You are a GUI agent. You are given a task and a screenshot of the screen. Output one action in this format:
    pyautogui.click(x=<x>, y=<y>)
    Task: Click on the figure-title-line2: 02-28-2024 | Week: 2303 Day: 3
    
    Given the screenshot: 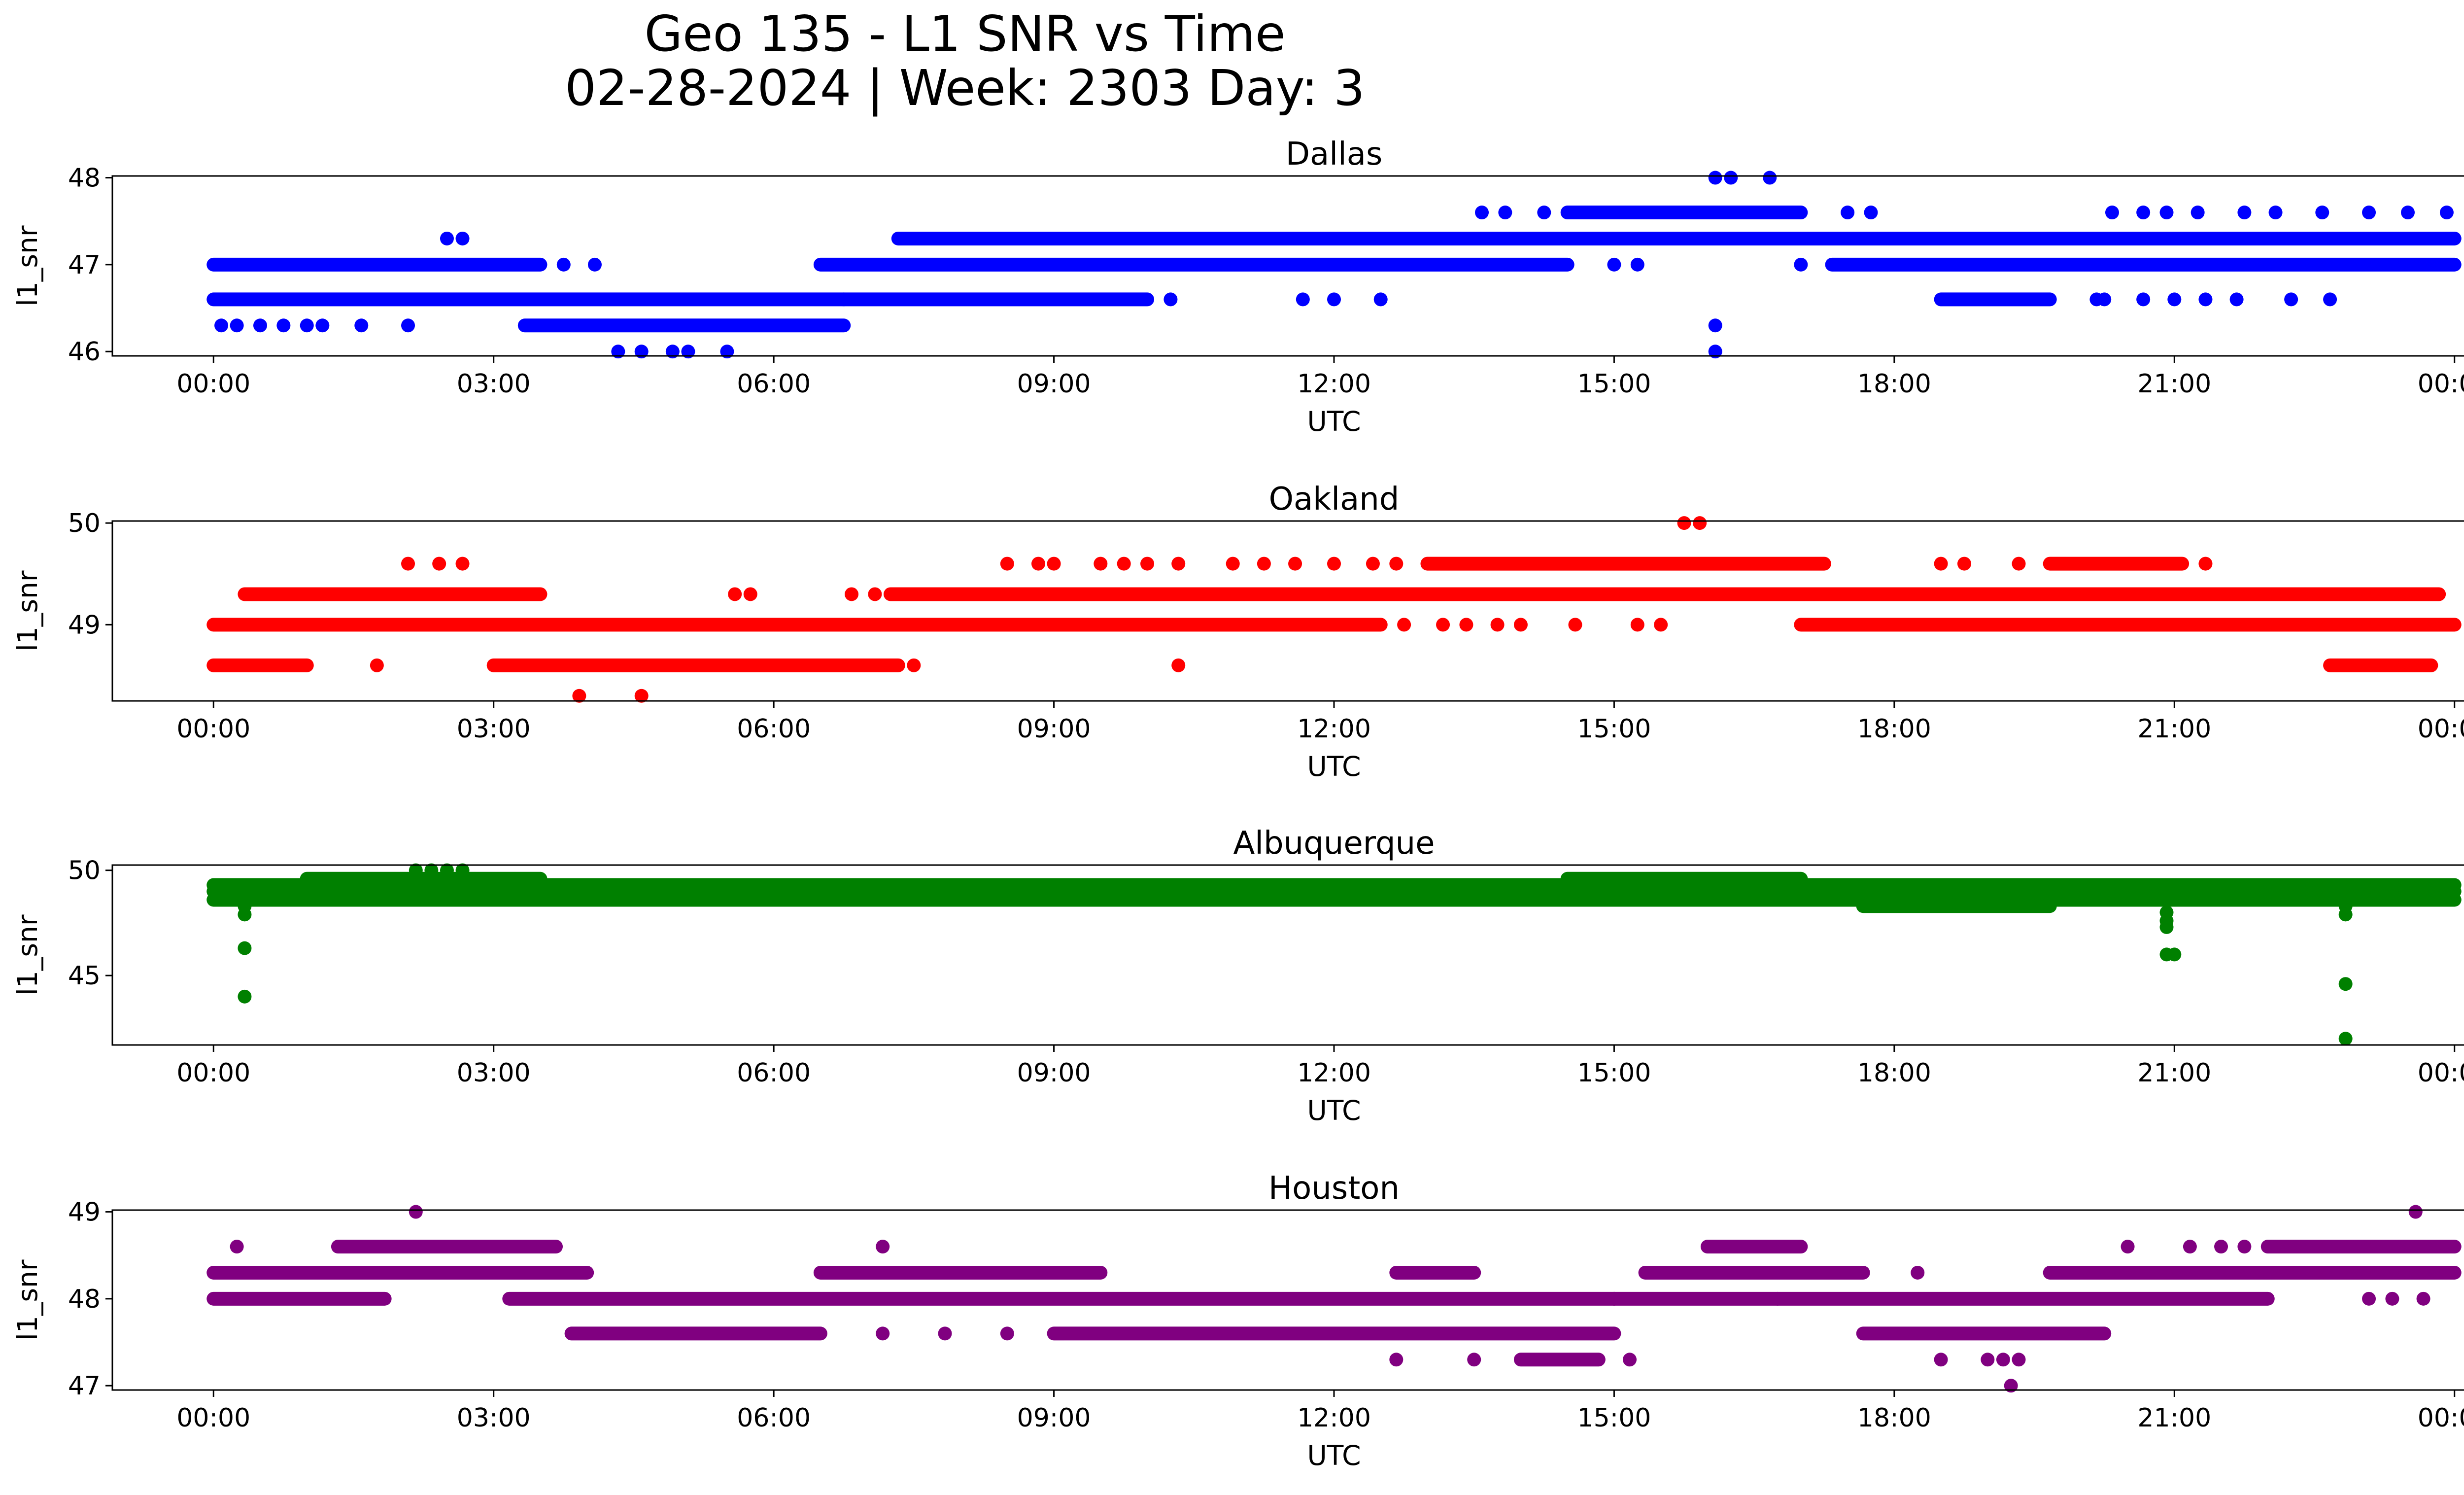 What is the action you would take?
    pyautogui.click(x=965, y=88)
    